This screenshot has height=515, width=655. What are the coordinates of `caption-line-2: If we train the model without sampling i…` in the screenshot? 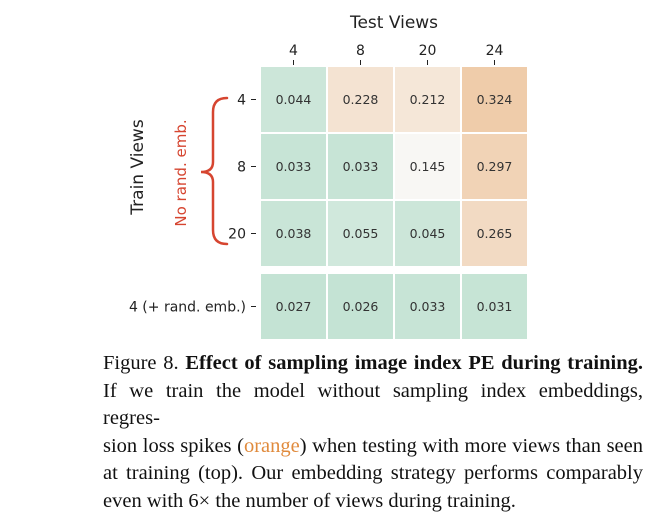 It's located at (373, 405).